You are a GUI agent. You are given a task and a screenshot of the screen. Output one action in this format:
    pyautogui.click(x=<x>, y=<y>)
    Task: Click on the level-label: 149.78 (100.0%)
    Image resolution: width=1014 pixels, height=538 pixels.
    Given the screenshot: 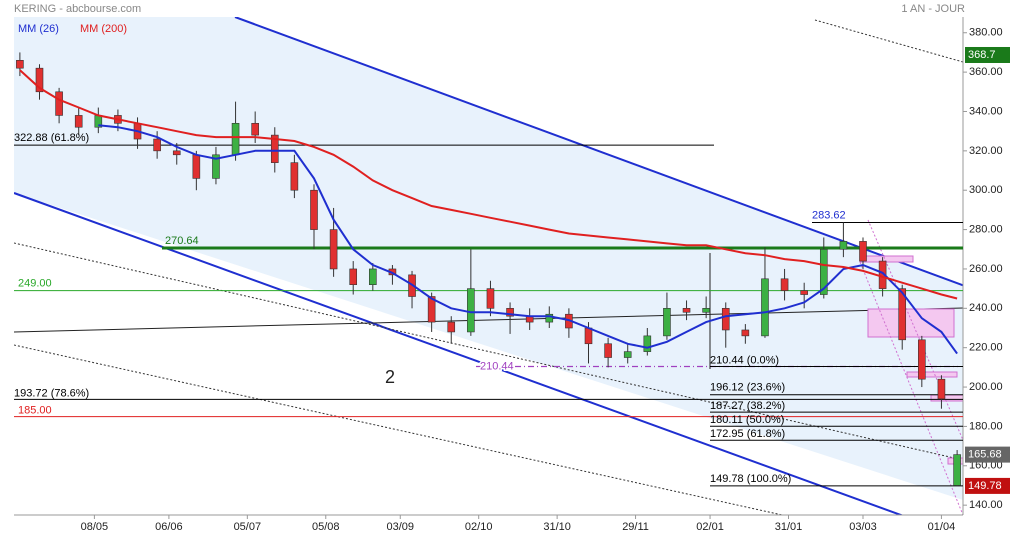 What is the action you would take?
    pyautogui.click(x=750, y=479)
    